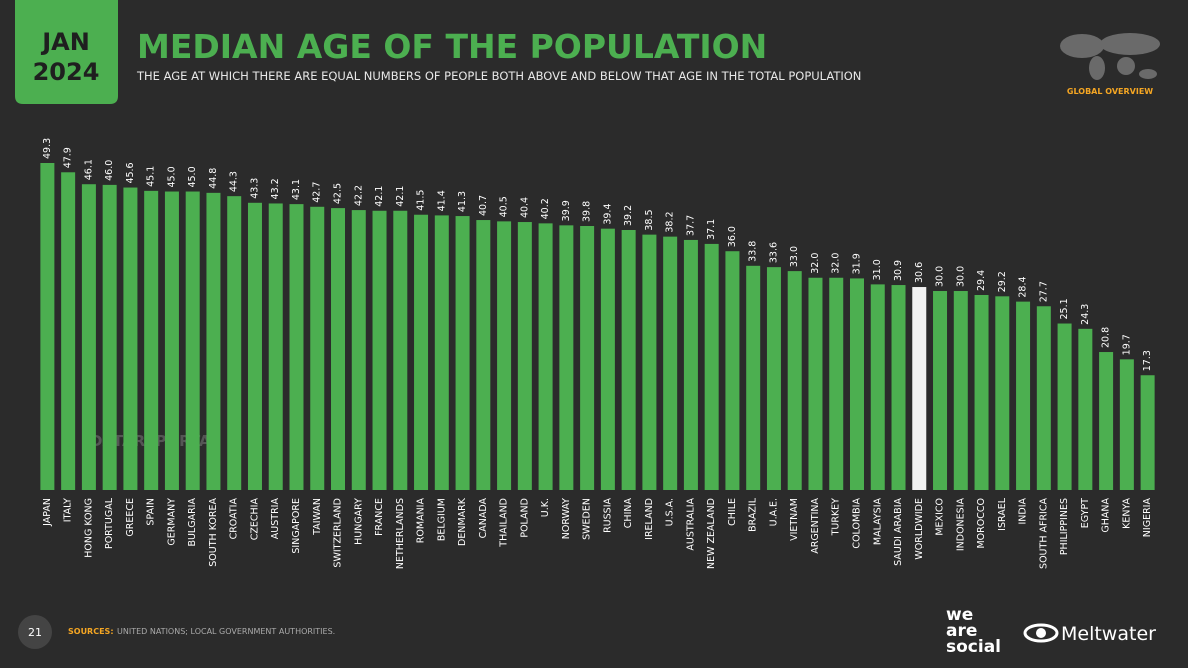 Image resolution: width=1188 pixels, height=668 pixels. I want to click on x-tick-label: EGYPT, so click(1085, 513).